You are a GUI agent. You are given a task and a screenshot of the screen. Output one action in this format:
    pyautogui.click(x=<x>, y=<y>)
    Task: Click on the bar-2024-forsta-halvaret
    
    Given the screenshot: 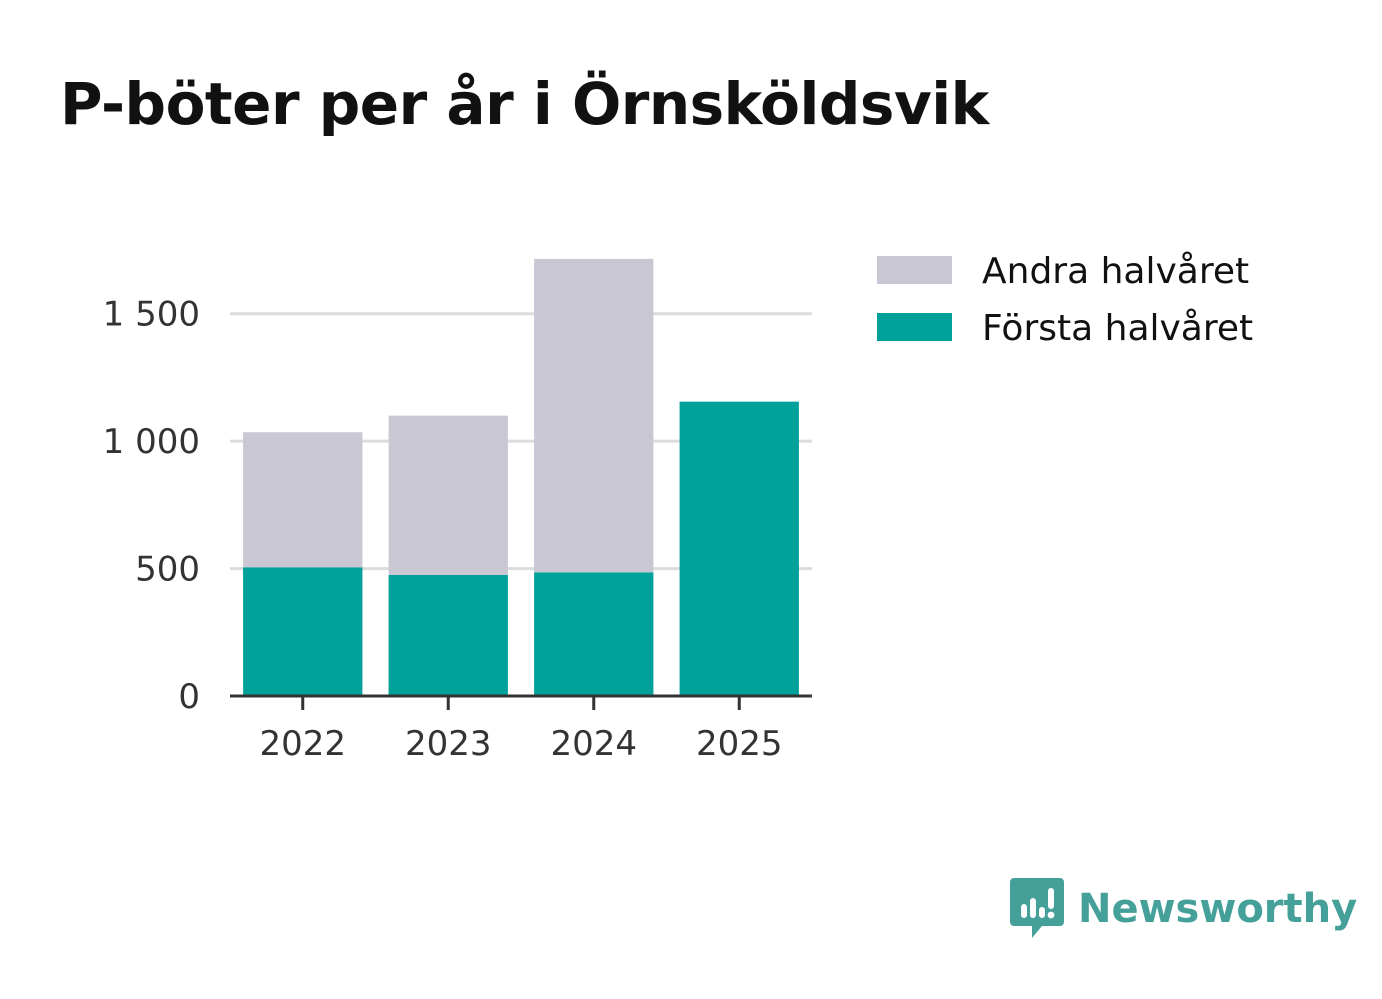 What is the action you would take?
    pyautogui.click(x=594, y=634)
    